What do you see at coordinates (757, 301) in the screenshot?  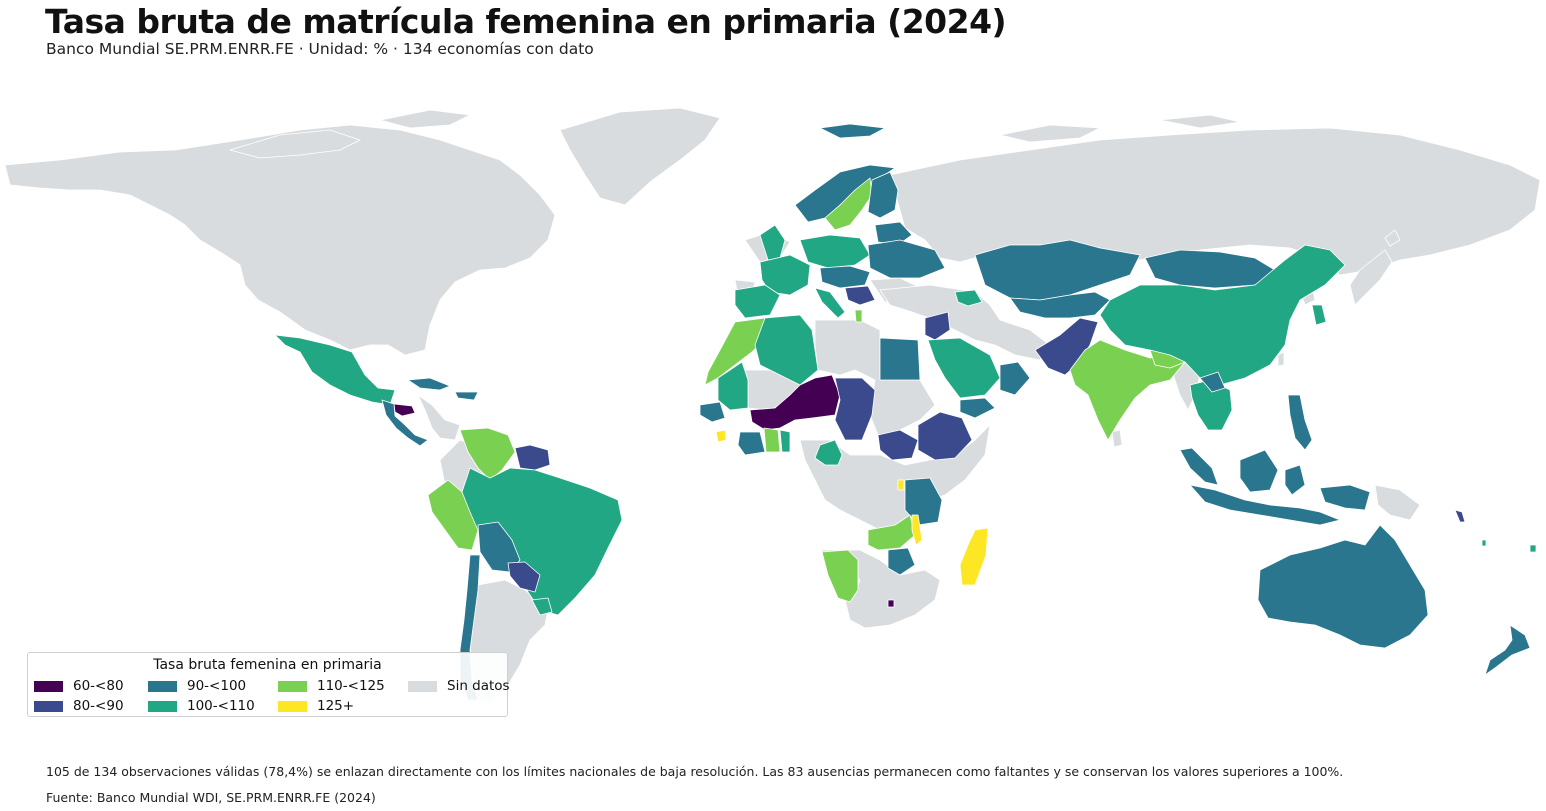 I see `region-iberia` at bounding box center [757, 301].